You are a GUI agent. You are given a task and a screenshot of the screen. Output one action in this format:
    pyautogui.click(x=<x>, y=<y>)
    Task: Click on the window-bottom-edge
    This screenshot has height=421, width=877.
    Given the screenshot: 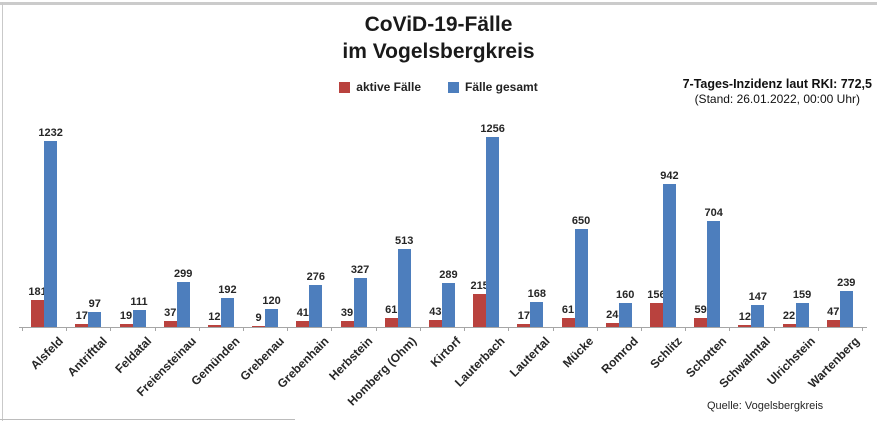 What is the action you would take?
    pyautogui.click(x=147, y=419)
    